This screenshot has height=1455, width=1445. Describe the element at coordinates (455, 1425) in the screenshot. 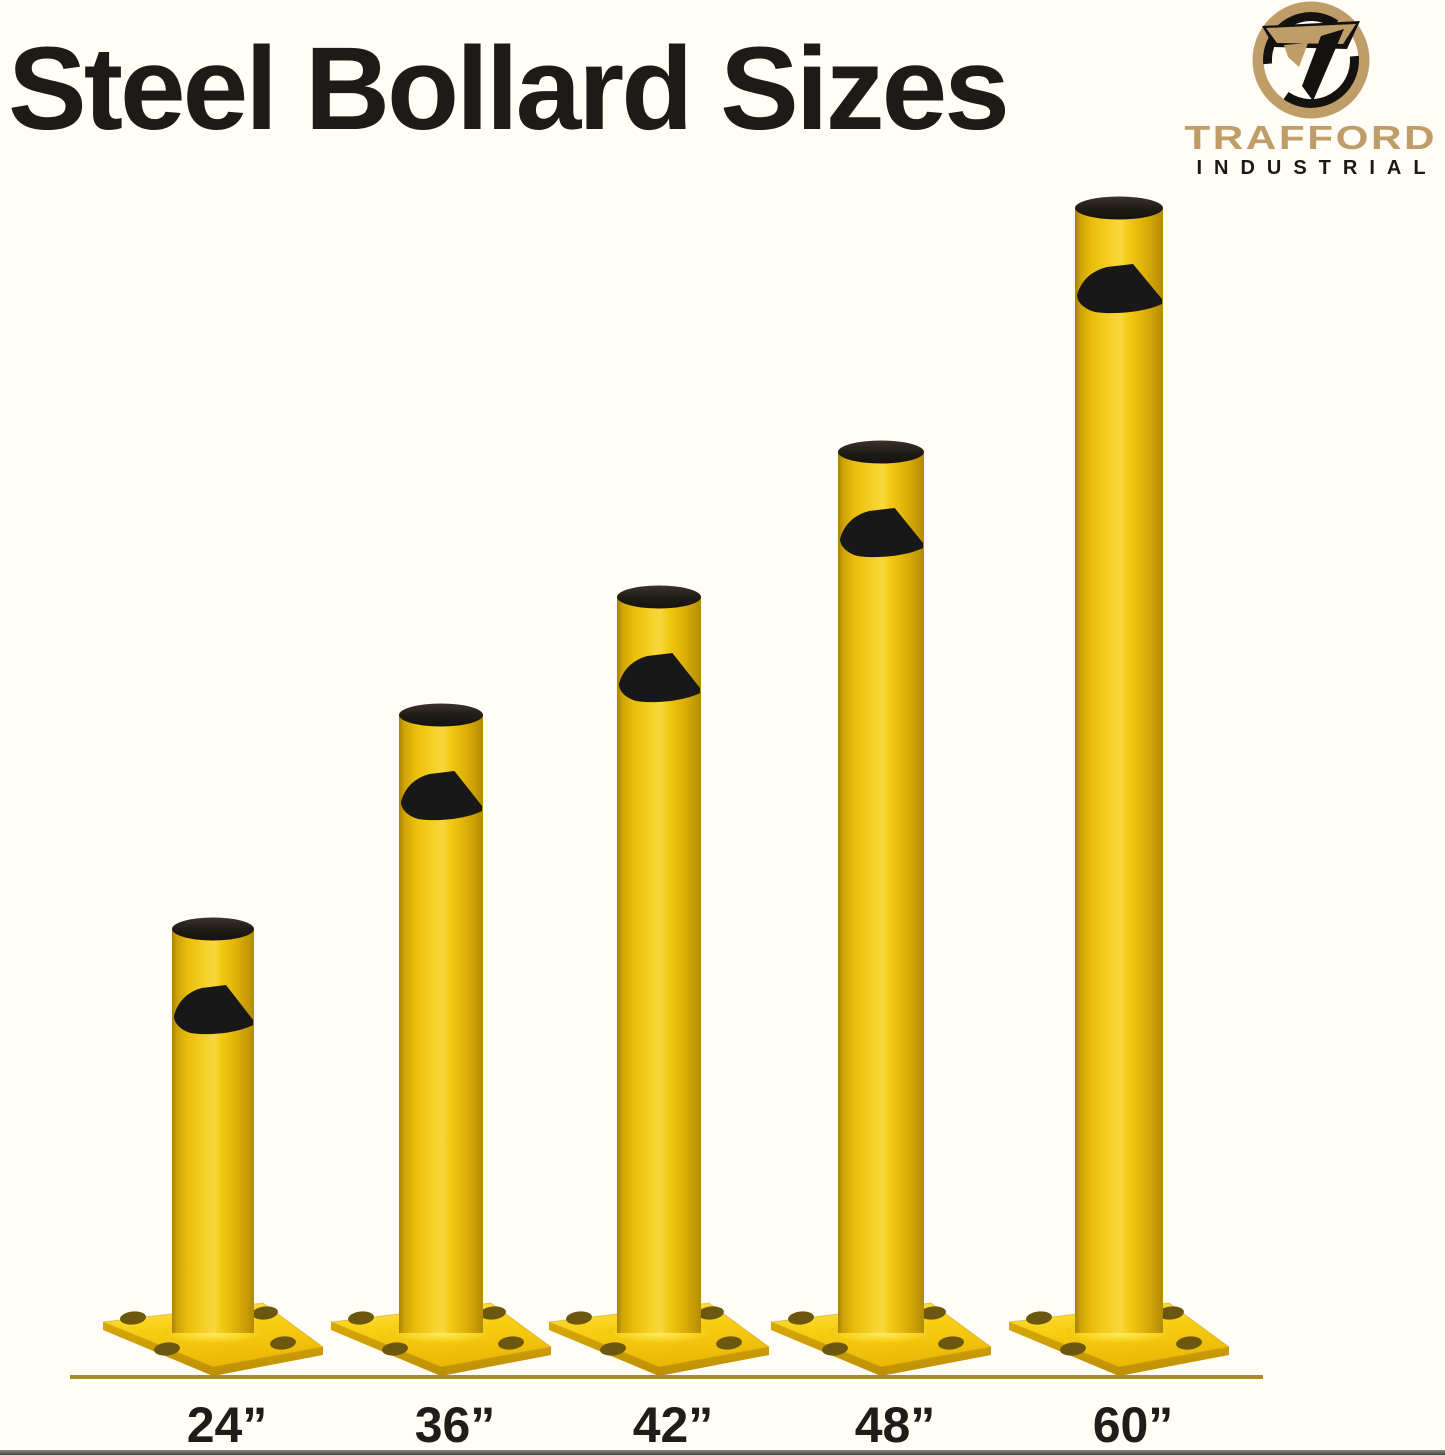

I see `size-label: 36”` at that location.